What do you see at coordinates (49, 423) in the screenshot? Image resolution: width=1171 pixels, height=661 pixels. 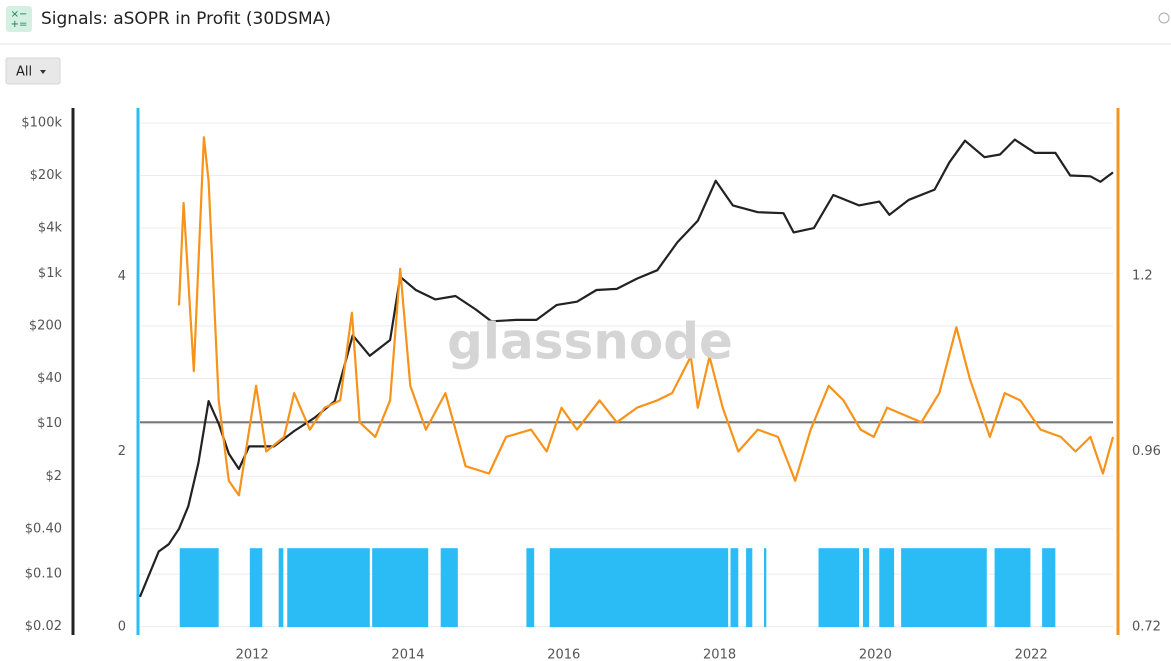 I see `y-tick-label: $10` at bounding box center [49, 423].